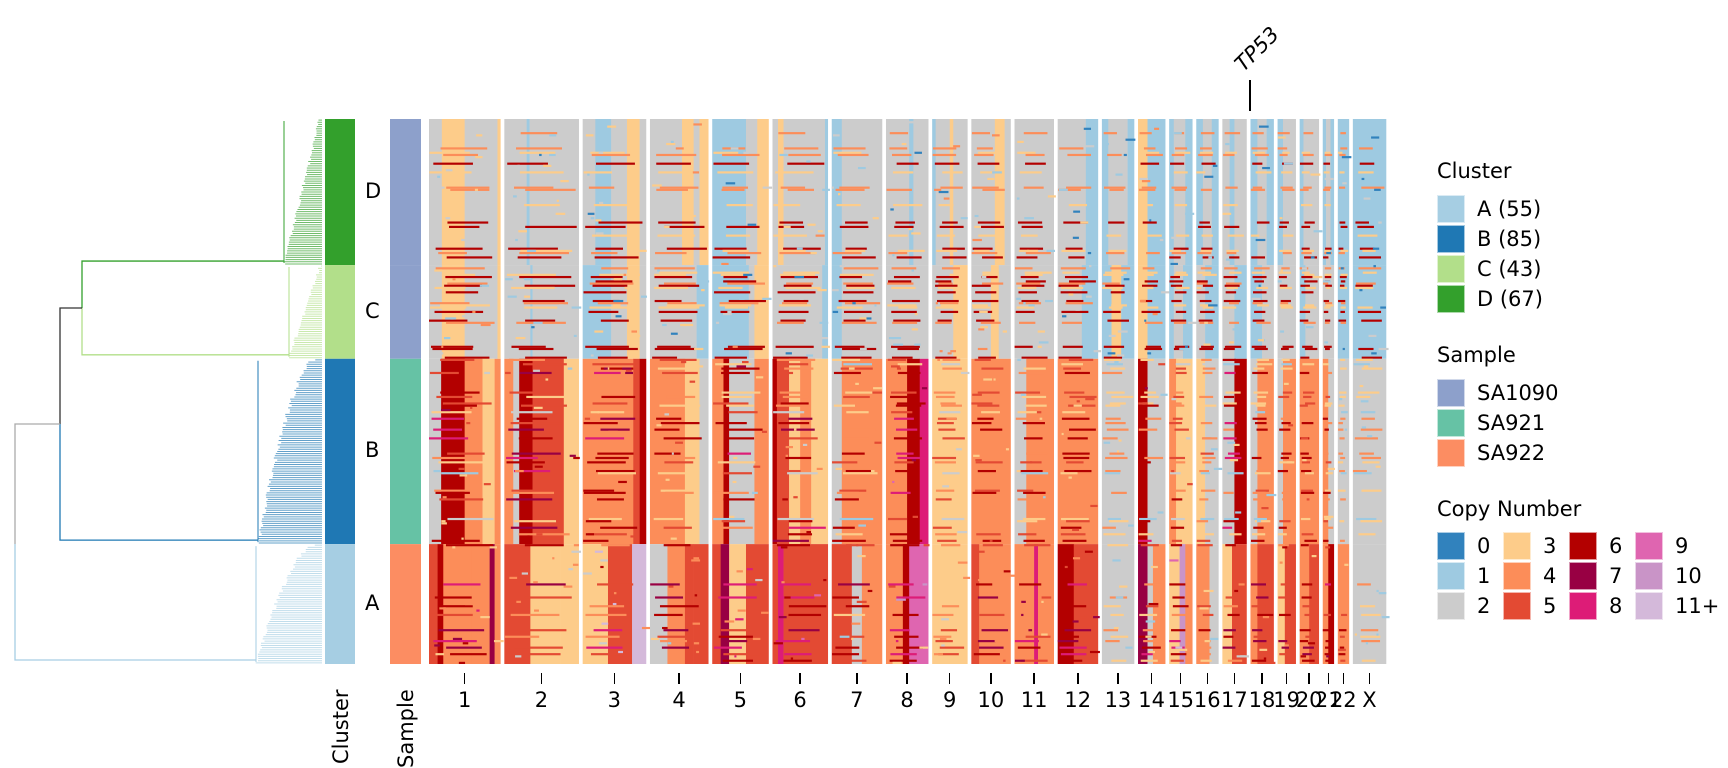 This screenshot has height=768, width=1728. Describe the element at coordinates (1688, 576) in the screenshot. I see `legend-label: 10` at that location.